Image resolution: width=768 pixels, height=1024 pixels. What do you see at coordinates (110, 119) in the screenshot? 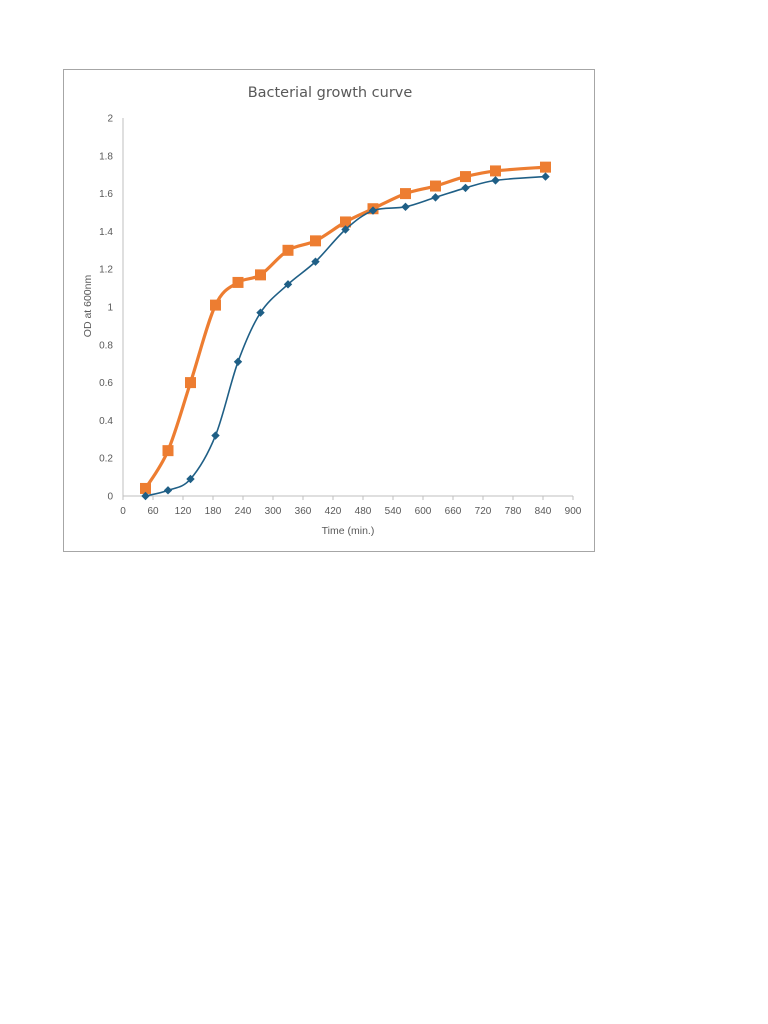
I see `y-tick-label: 2` at bounding box center [110, 119].